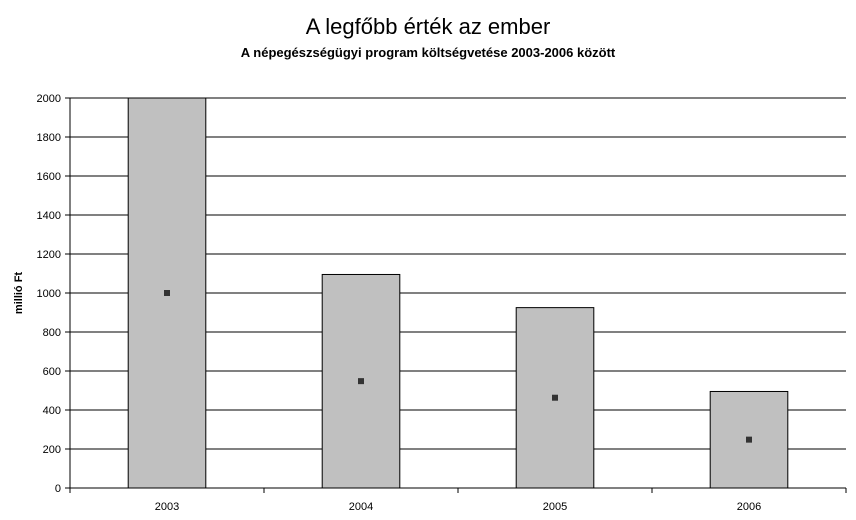 The width and height of the screenshot is (856, 520). What do you see at coordinates (49, 99) in the screenshot?
I see `y-tick-label: 2000` at bounding box center [49, 99].